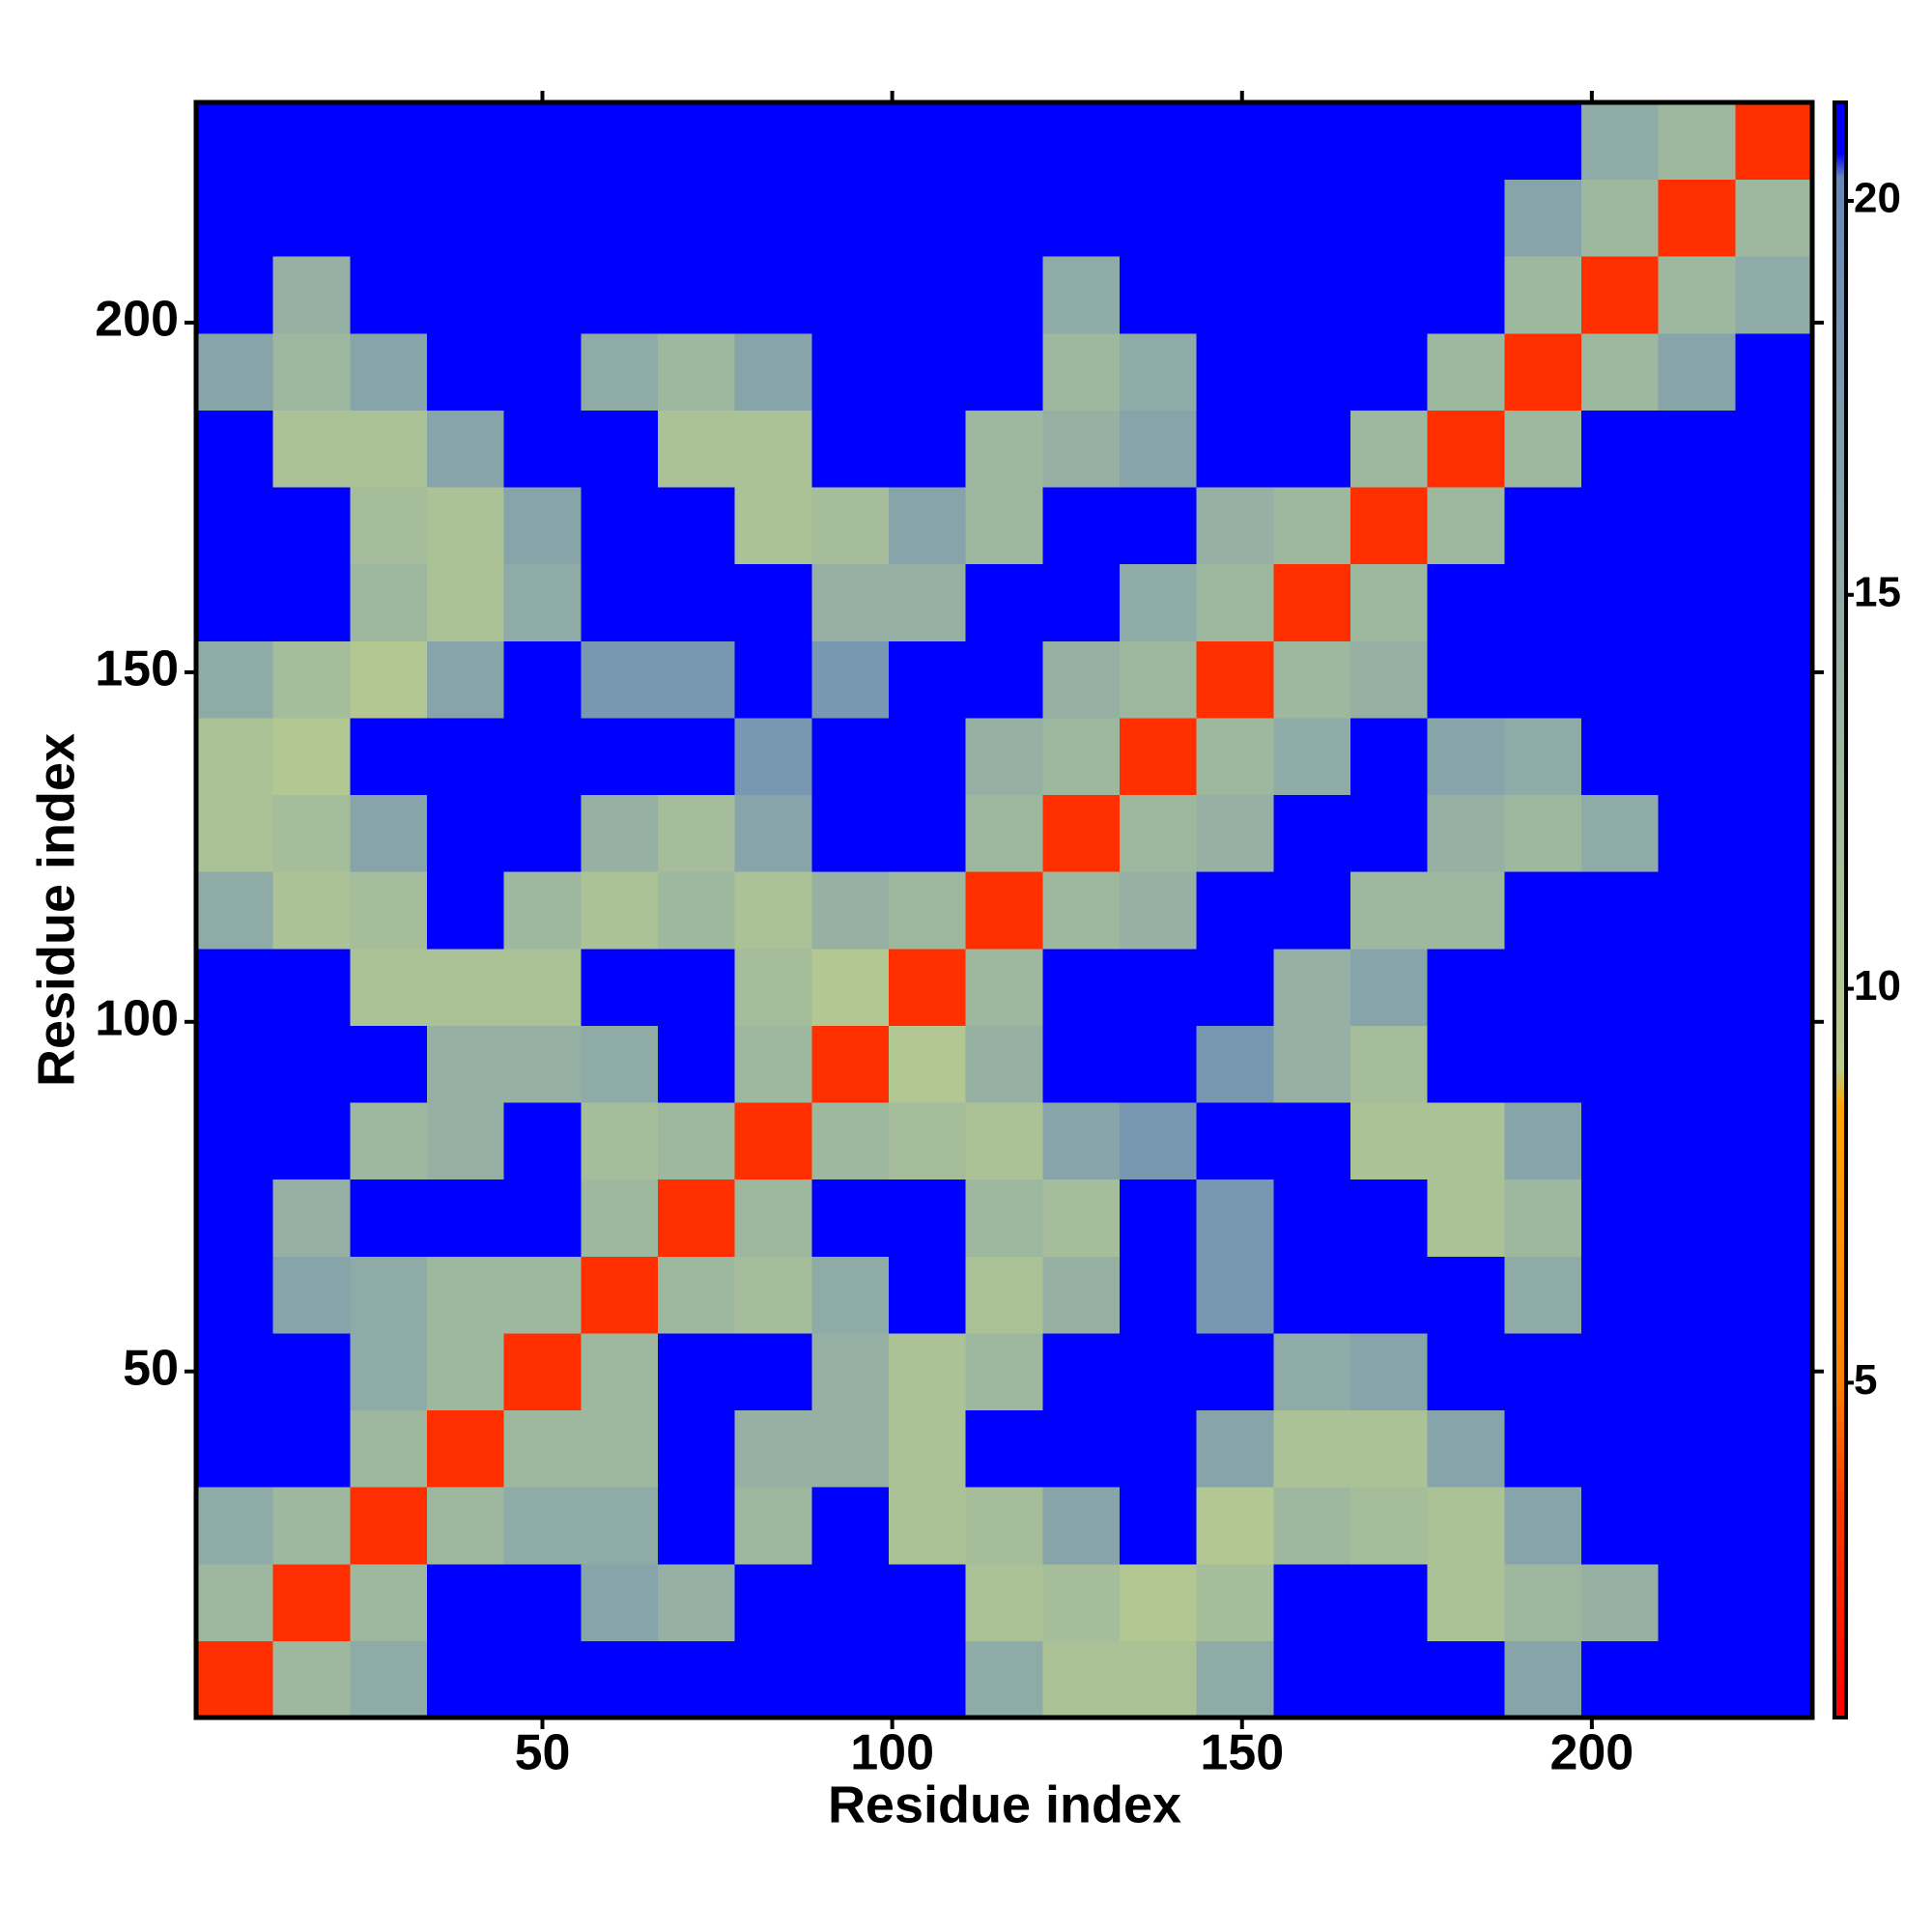  I want to click on x-tick-label: 200, so click(1591, 1753).